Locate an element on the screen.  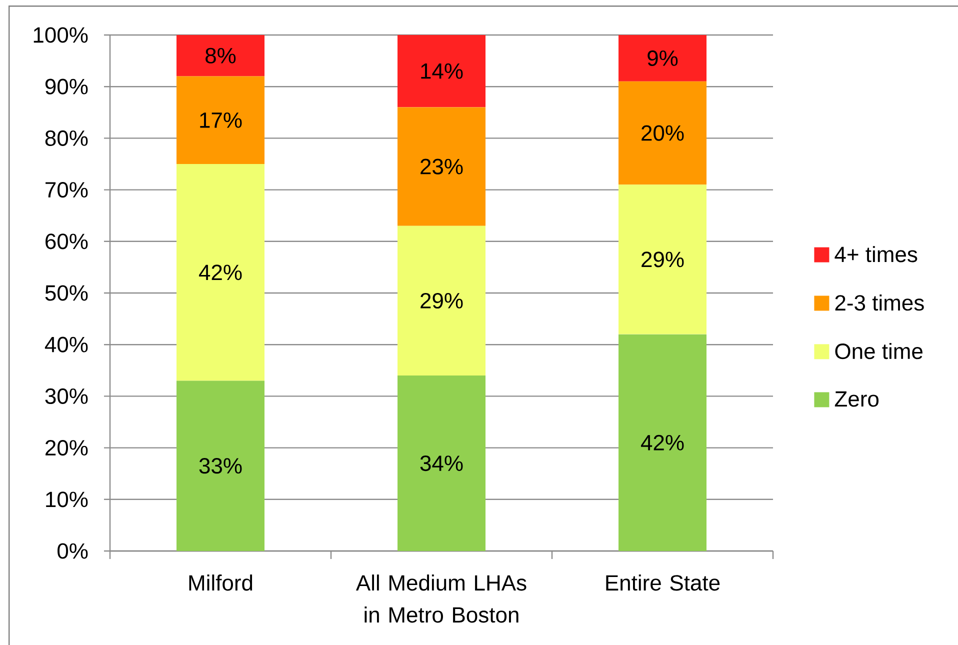
data-label: 33% is located at coordinates (220, 466).